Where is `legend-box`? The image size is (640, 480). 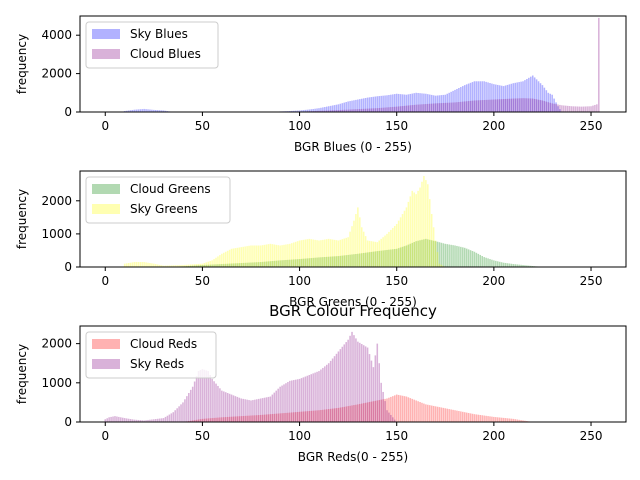 legend-box is located at coordinates (158, 200).